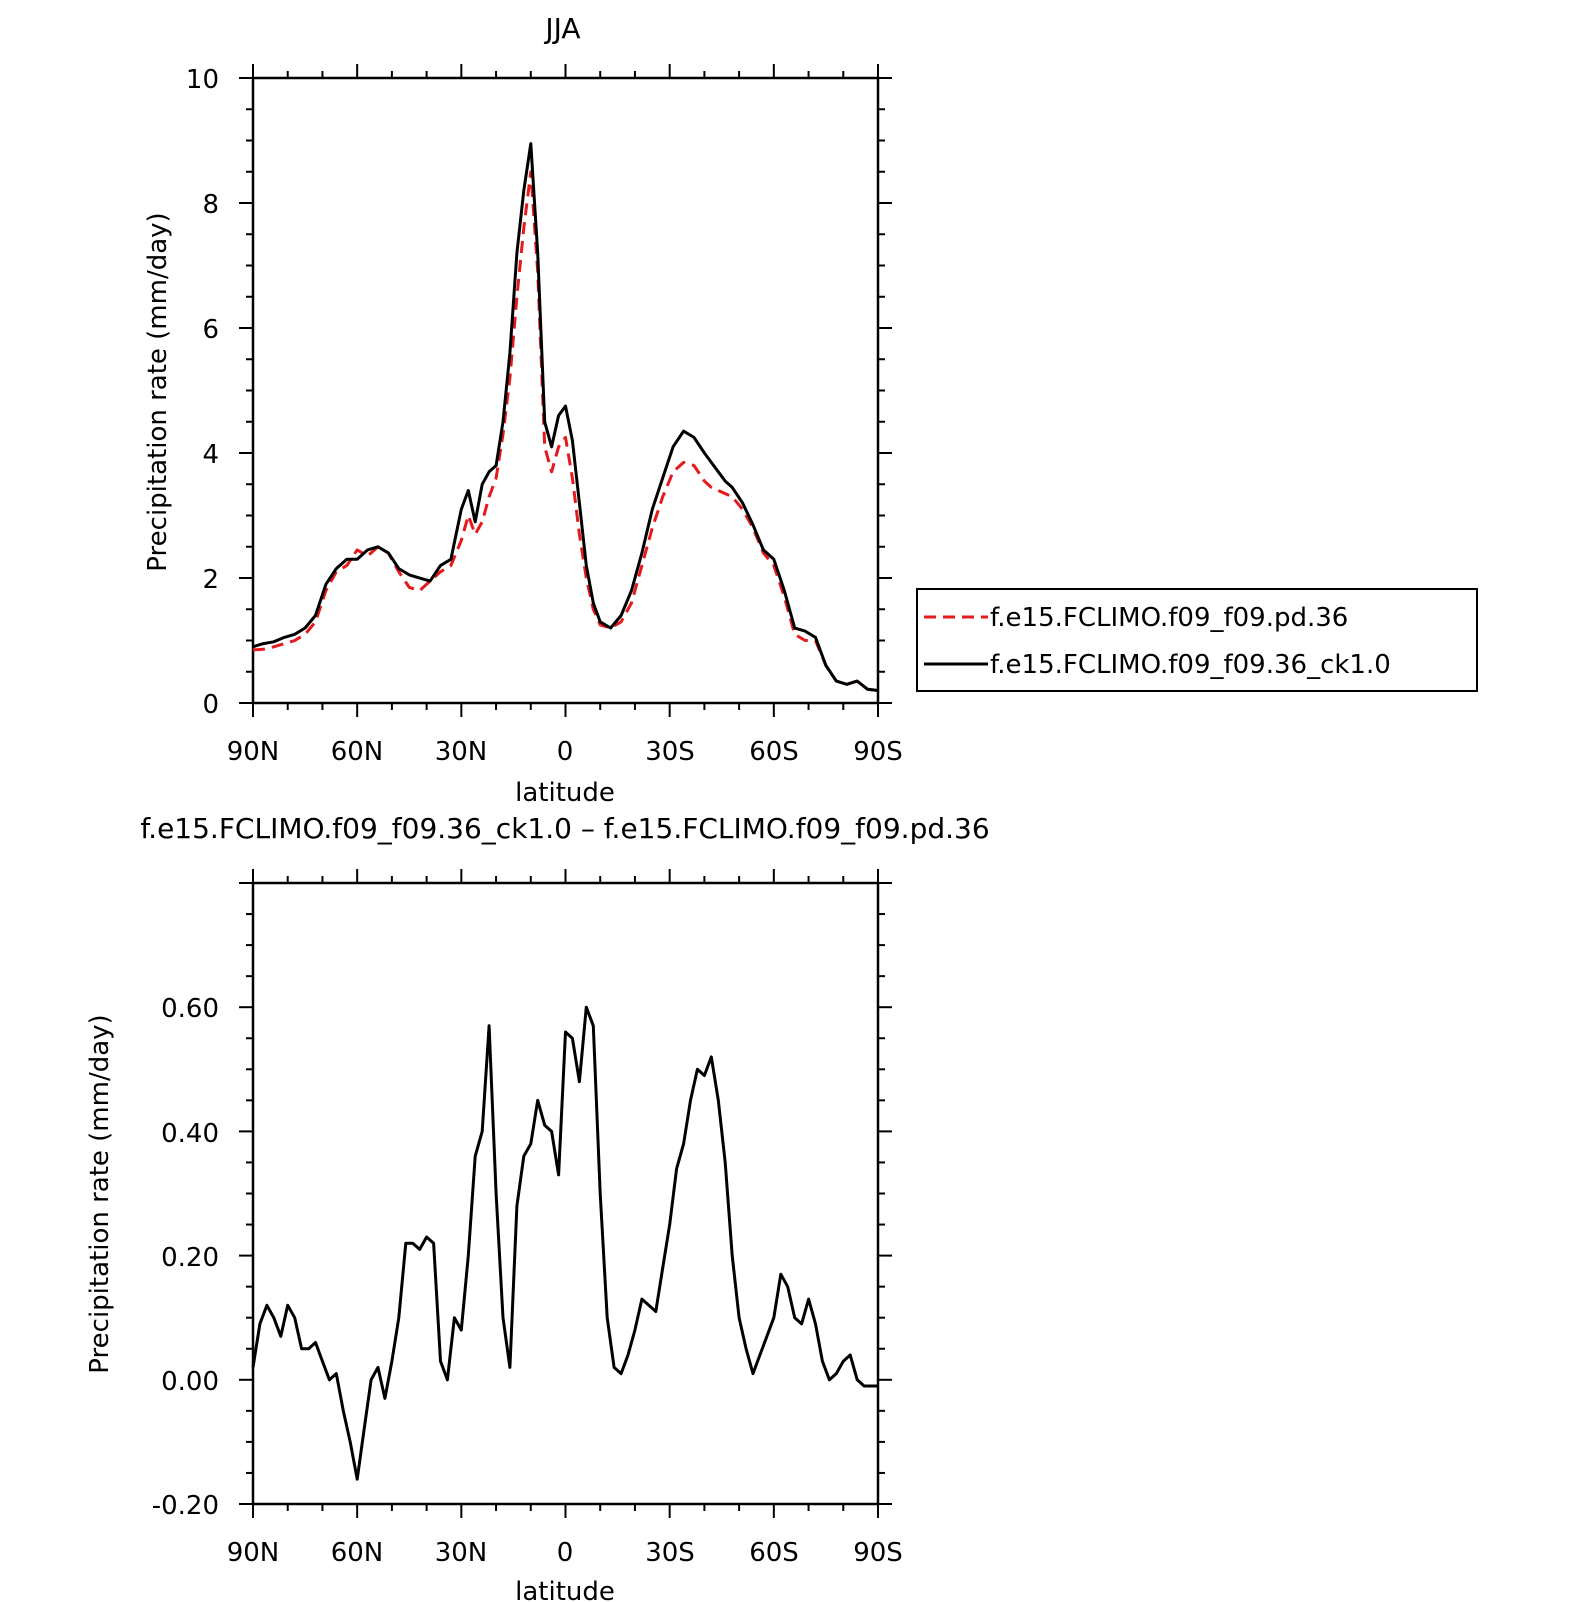 The image size is (1572, 1602). I want to click on bottom-y-axis-label: Precipitation rate (mm/day), so click(100, 1193).